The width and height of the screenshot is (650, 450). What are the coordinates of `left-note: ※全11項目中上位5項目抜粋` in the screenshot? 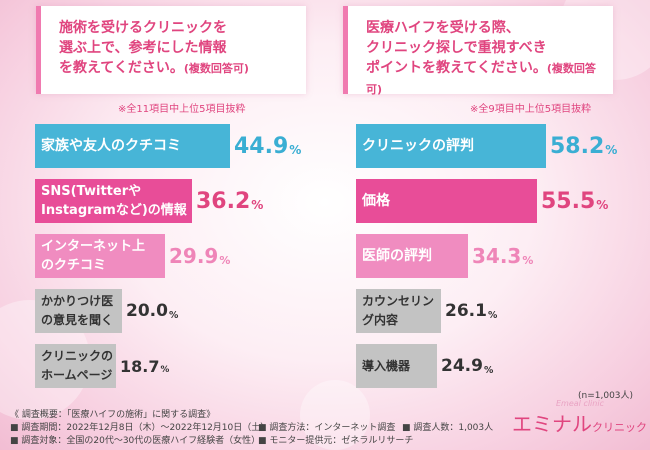 It's located at (182, 109).